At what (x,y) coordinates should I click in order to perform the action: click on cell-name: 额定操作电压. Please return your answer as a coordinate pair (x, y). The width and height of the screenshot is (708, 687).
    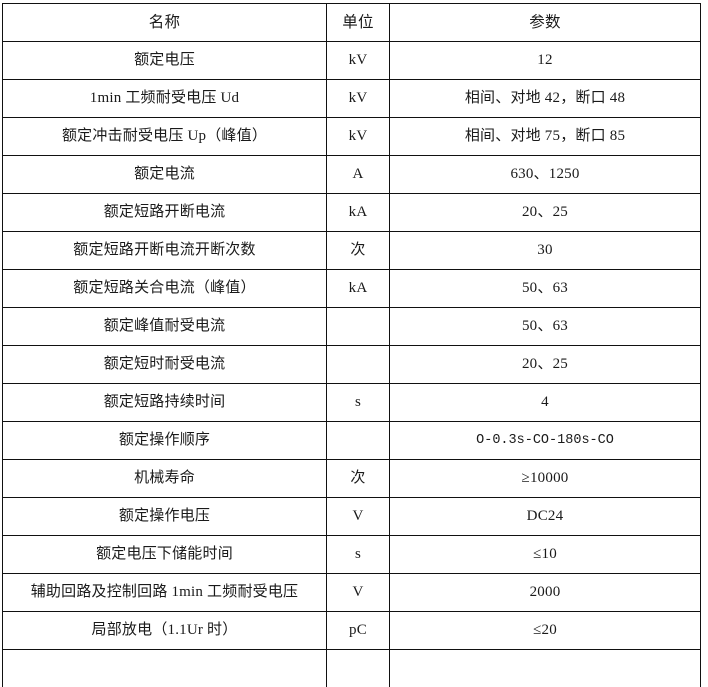
    Looking at the image, I should click on (165, 517).